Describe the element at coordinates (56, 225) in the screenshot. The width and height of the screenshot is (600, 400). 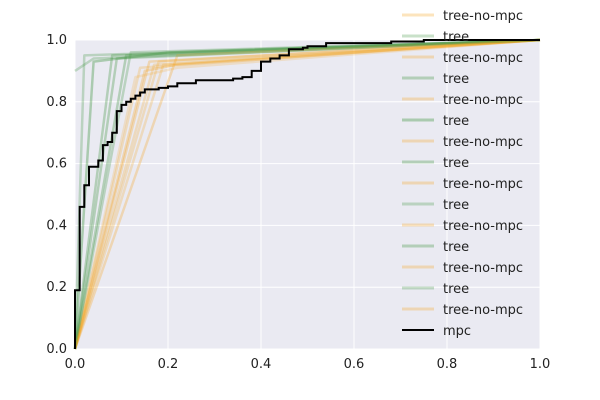
I see `y-tick-label: 0.4` at that location.